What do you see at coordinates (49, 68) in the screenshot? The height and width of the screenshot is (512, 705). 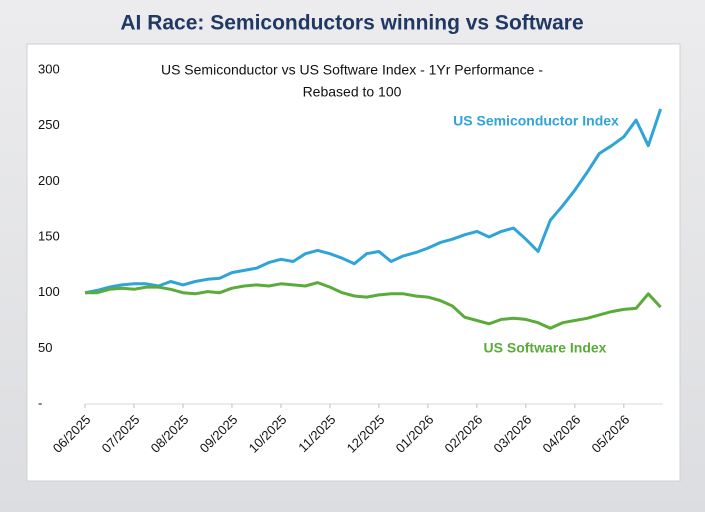 I see `y-tick-label: 300` at bounding box center [49, 68].